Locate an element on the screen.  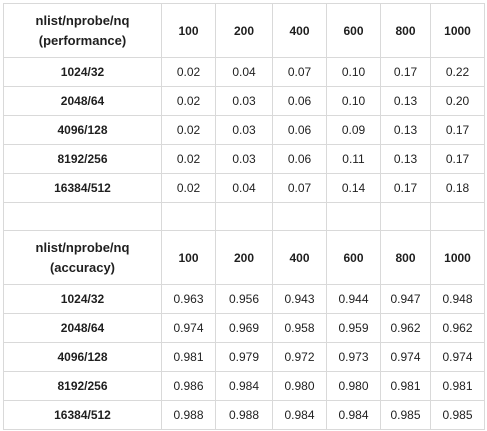
table-row: 16384/512 0.988 0.988 0.984 0.984 0.985 0.985 is located at coordinates (244, 415).